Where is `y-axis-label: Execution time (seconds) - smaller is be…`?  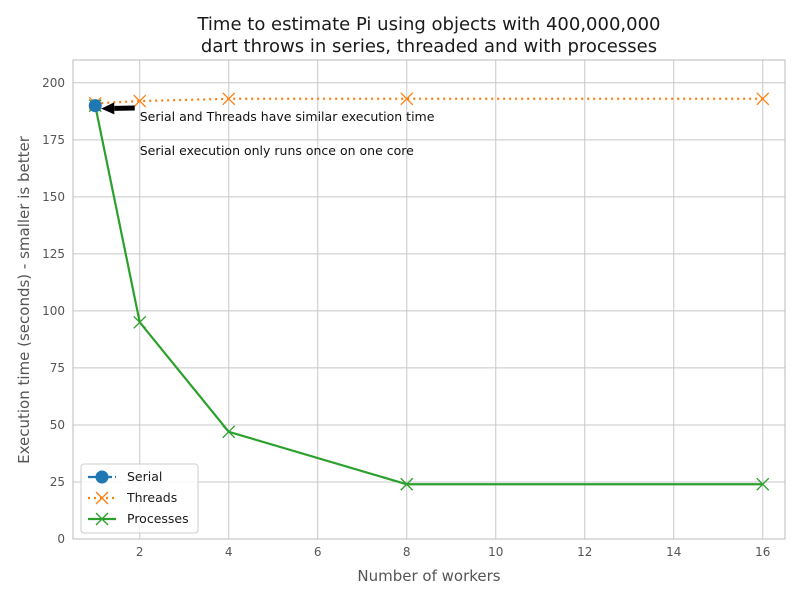
y-axis-label: Execution time (seconds) - smaller is be… is located at coordinates (24, 299).